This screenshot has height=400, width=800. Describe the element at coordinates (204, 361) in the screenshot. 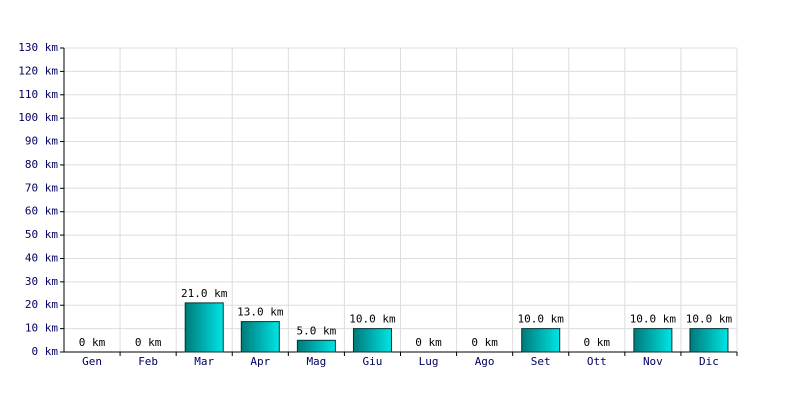

I see `x-tick-label: Mar` at that location.